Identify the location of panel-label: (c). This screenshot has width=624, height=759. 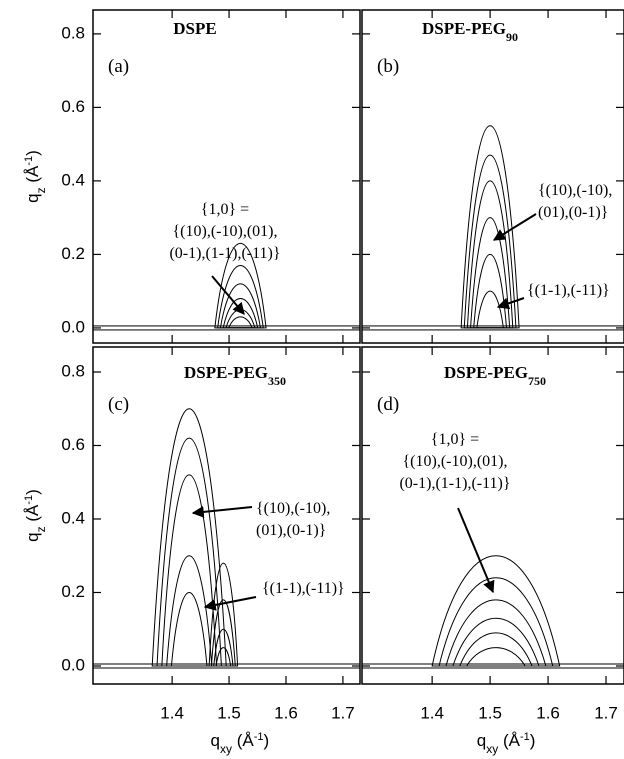
(118, 404).